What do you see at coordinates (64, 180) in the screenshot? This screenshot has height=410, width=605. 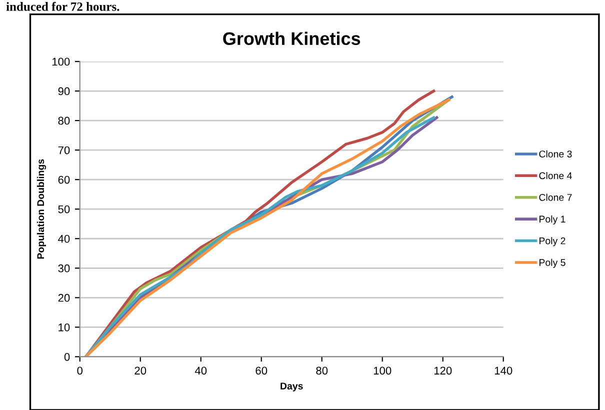 I see `y-tick-label: 60` at bounding box center [64, 180].